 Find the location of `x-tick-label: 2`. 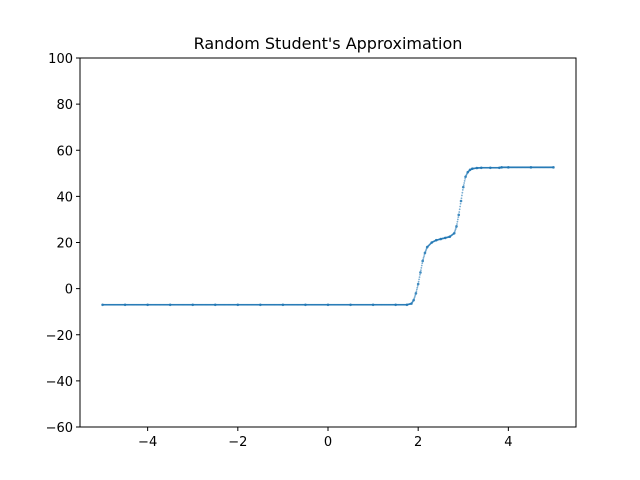

x-tick-label: 2 is located at coordinates (418, 442).